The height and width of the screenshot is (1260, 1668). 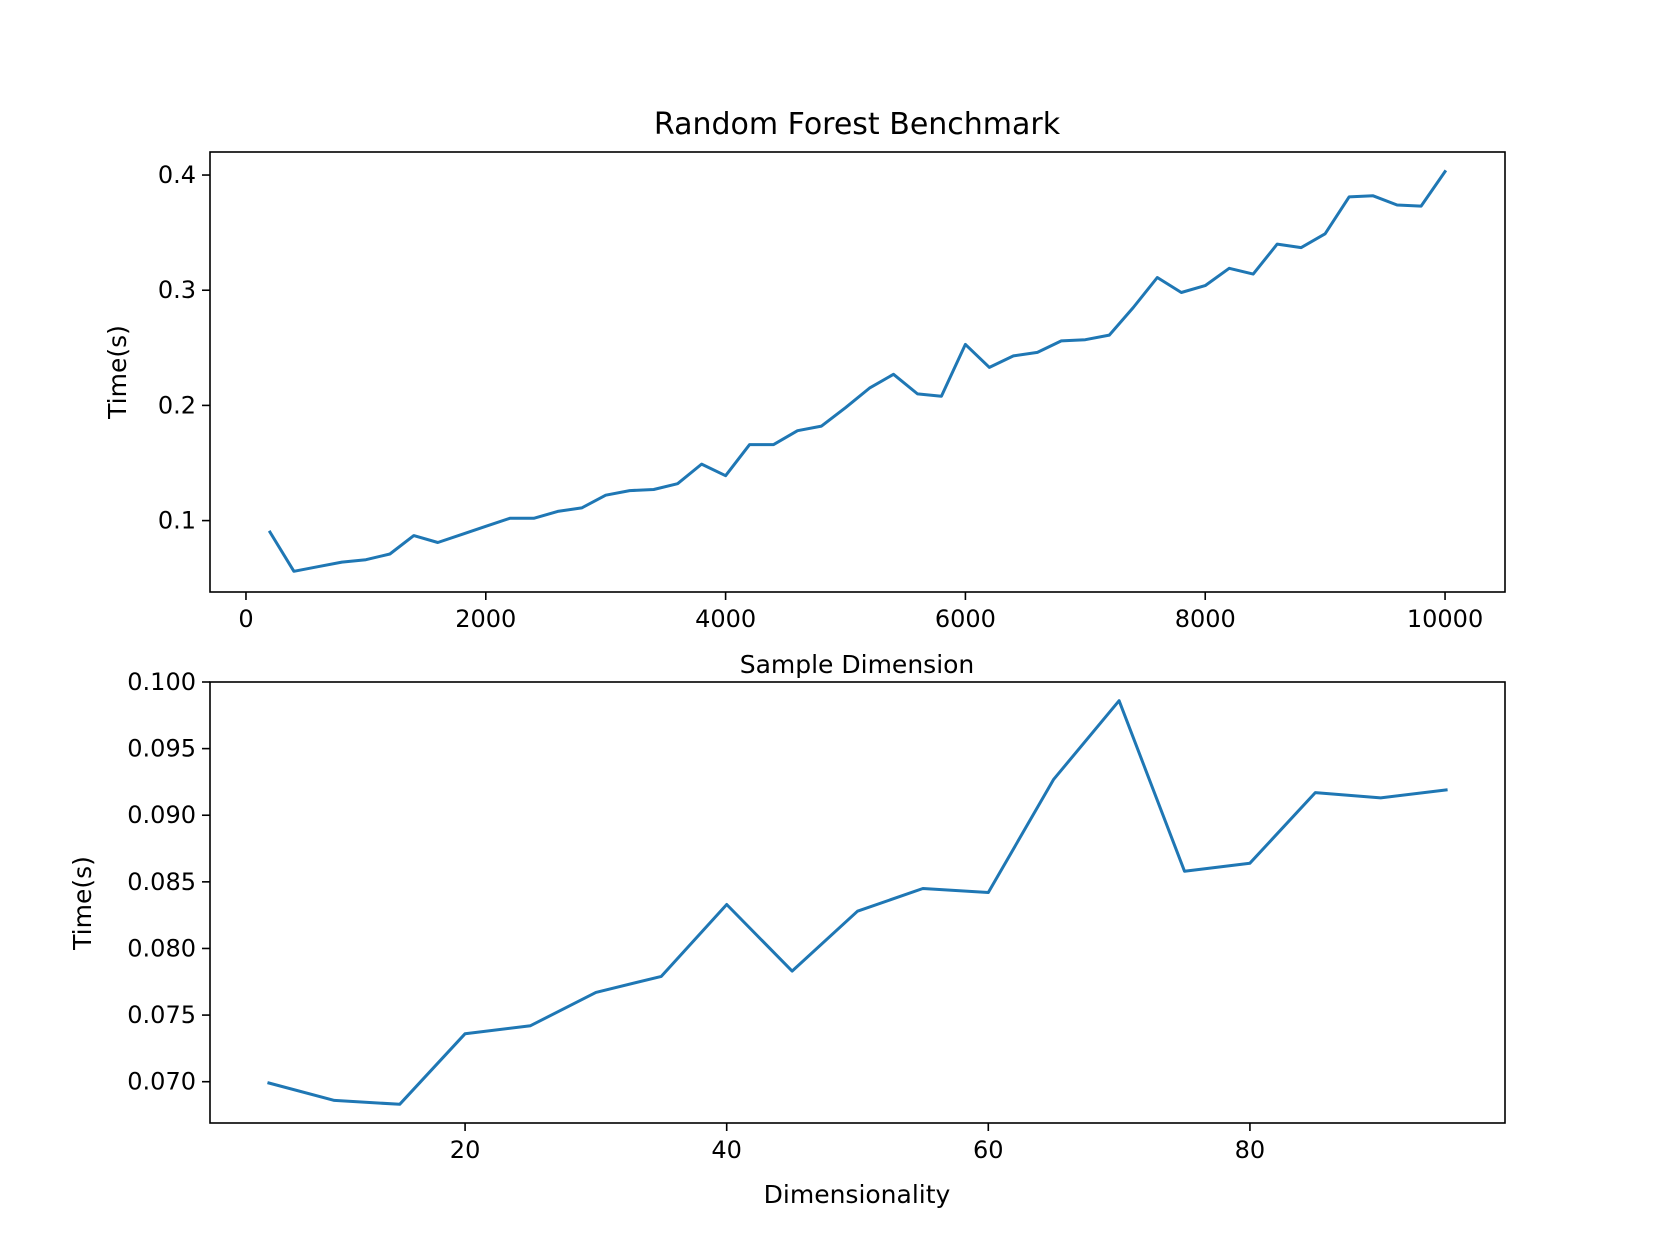 I want to click on x-tick-label: 8000, so click(x=1205, y=619).